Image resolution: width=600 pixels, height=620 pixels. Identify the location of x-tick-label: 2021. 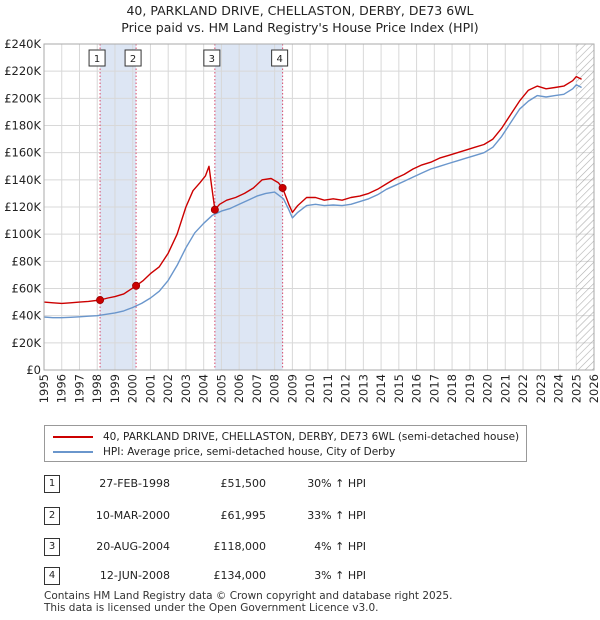
(505, 388).